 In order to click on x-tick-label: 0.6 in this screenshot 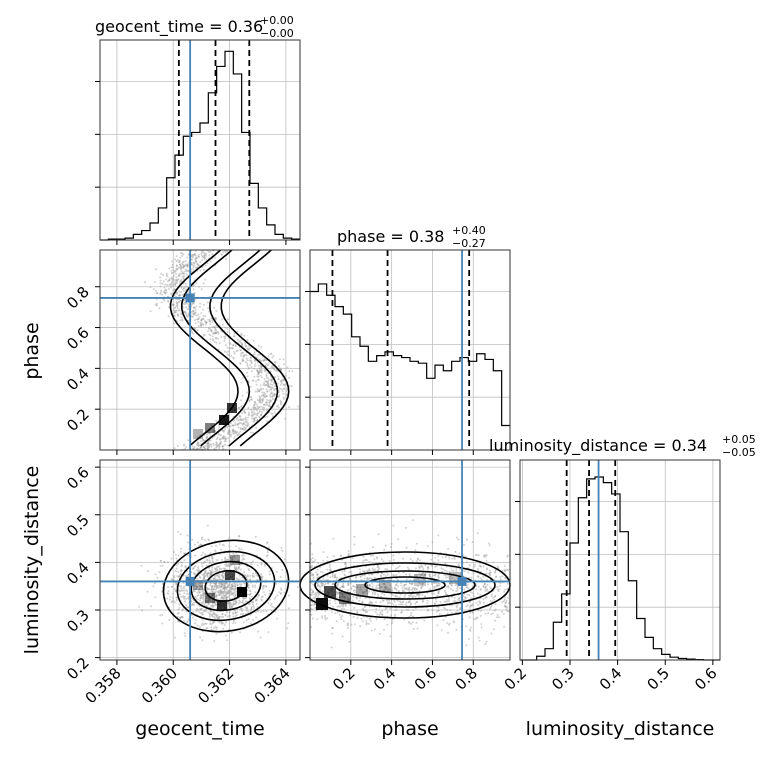, I will do `click(426, 679)`.